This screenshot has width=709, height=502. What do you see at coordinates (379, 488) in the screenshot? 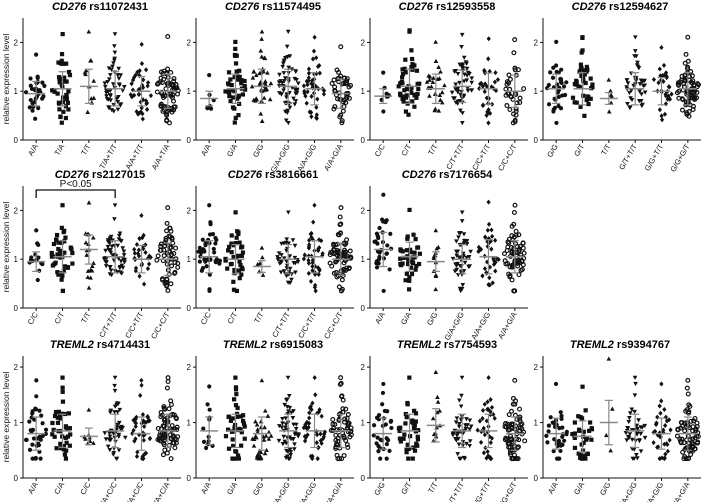
I see `x-tick-label: G/G` at bounding box center [379, 488].